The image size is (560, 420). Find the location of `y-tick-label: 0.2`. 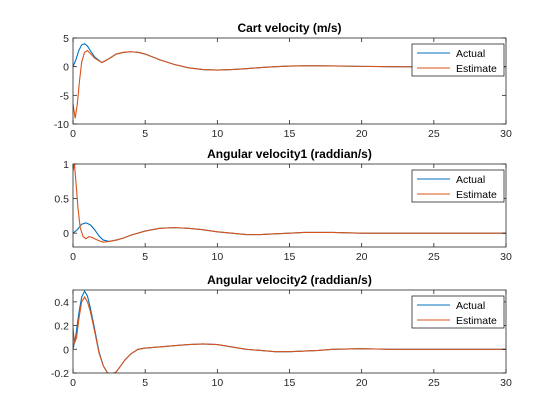

y-tick-label: 0.2 is located at coordinates (61, 327).